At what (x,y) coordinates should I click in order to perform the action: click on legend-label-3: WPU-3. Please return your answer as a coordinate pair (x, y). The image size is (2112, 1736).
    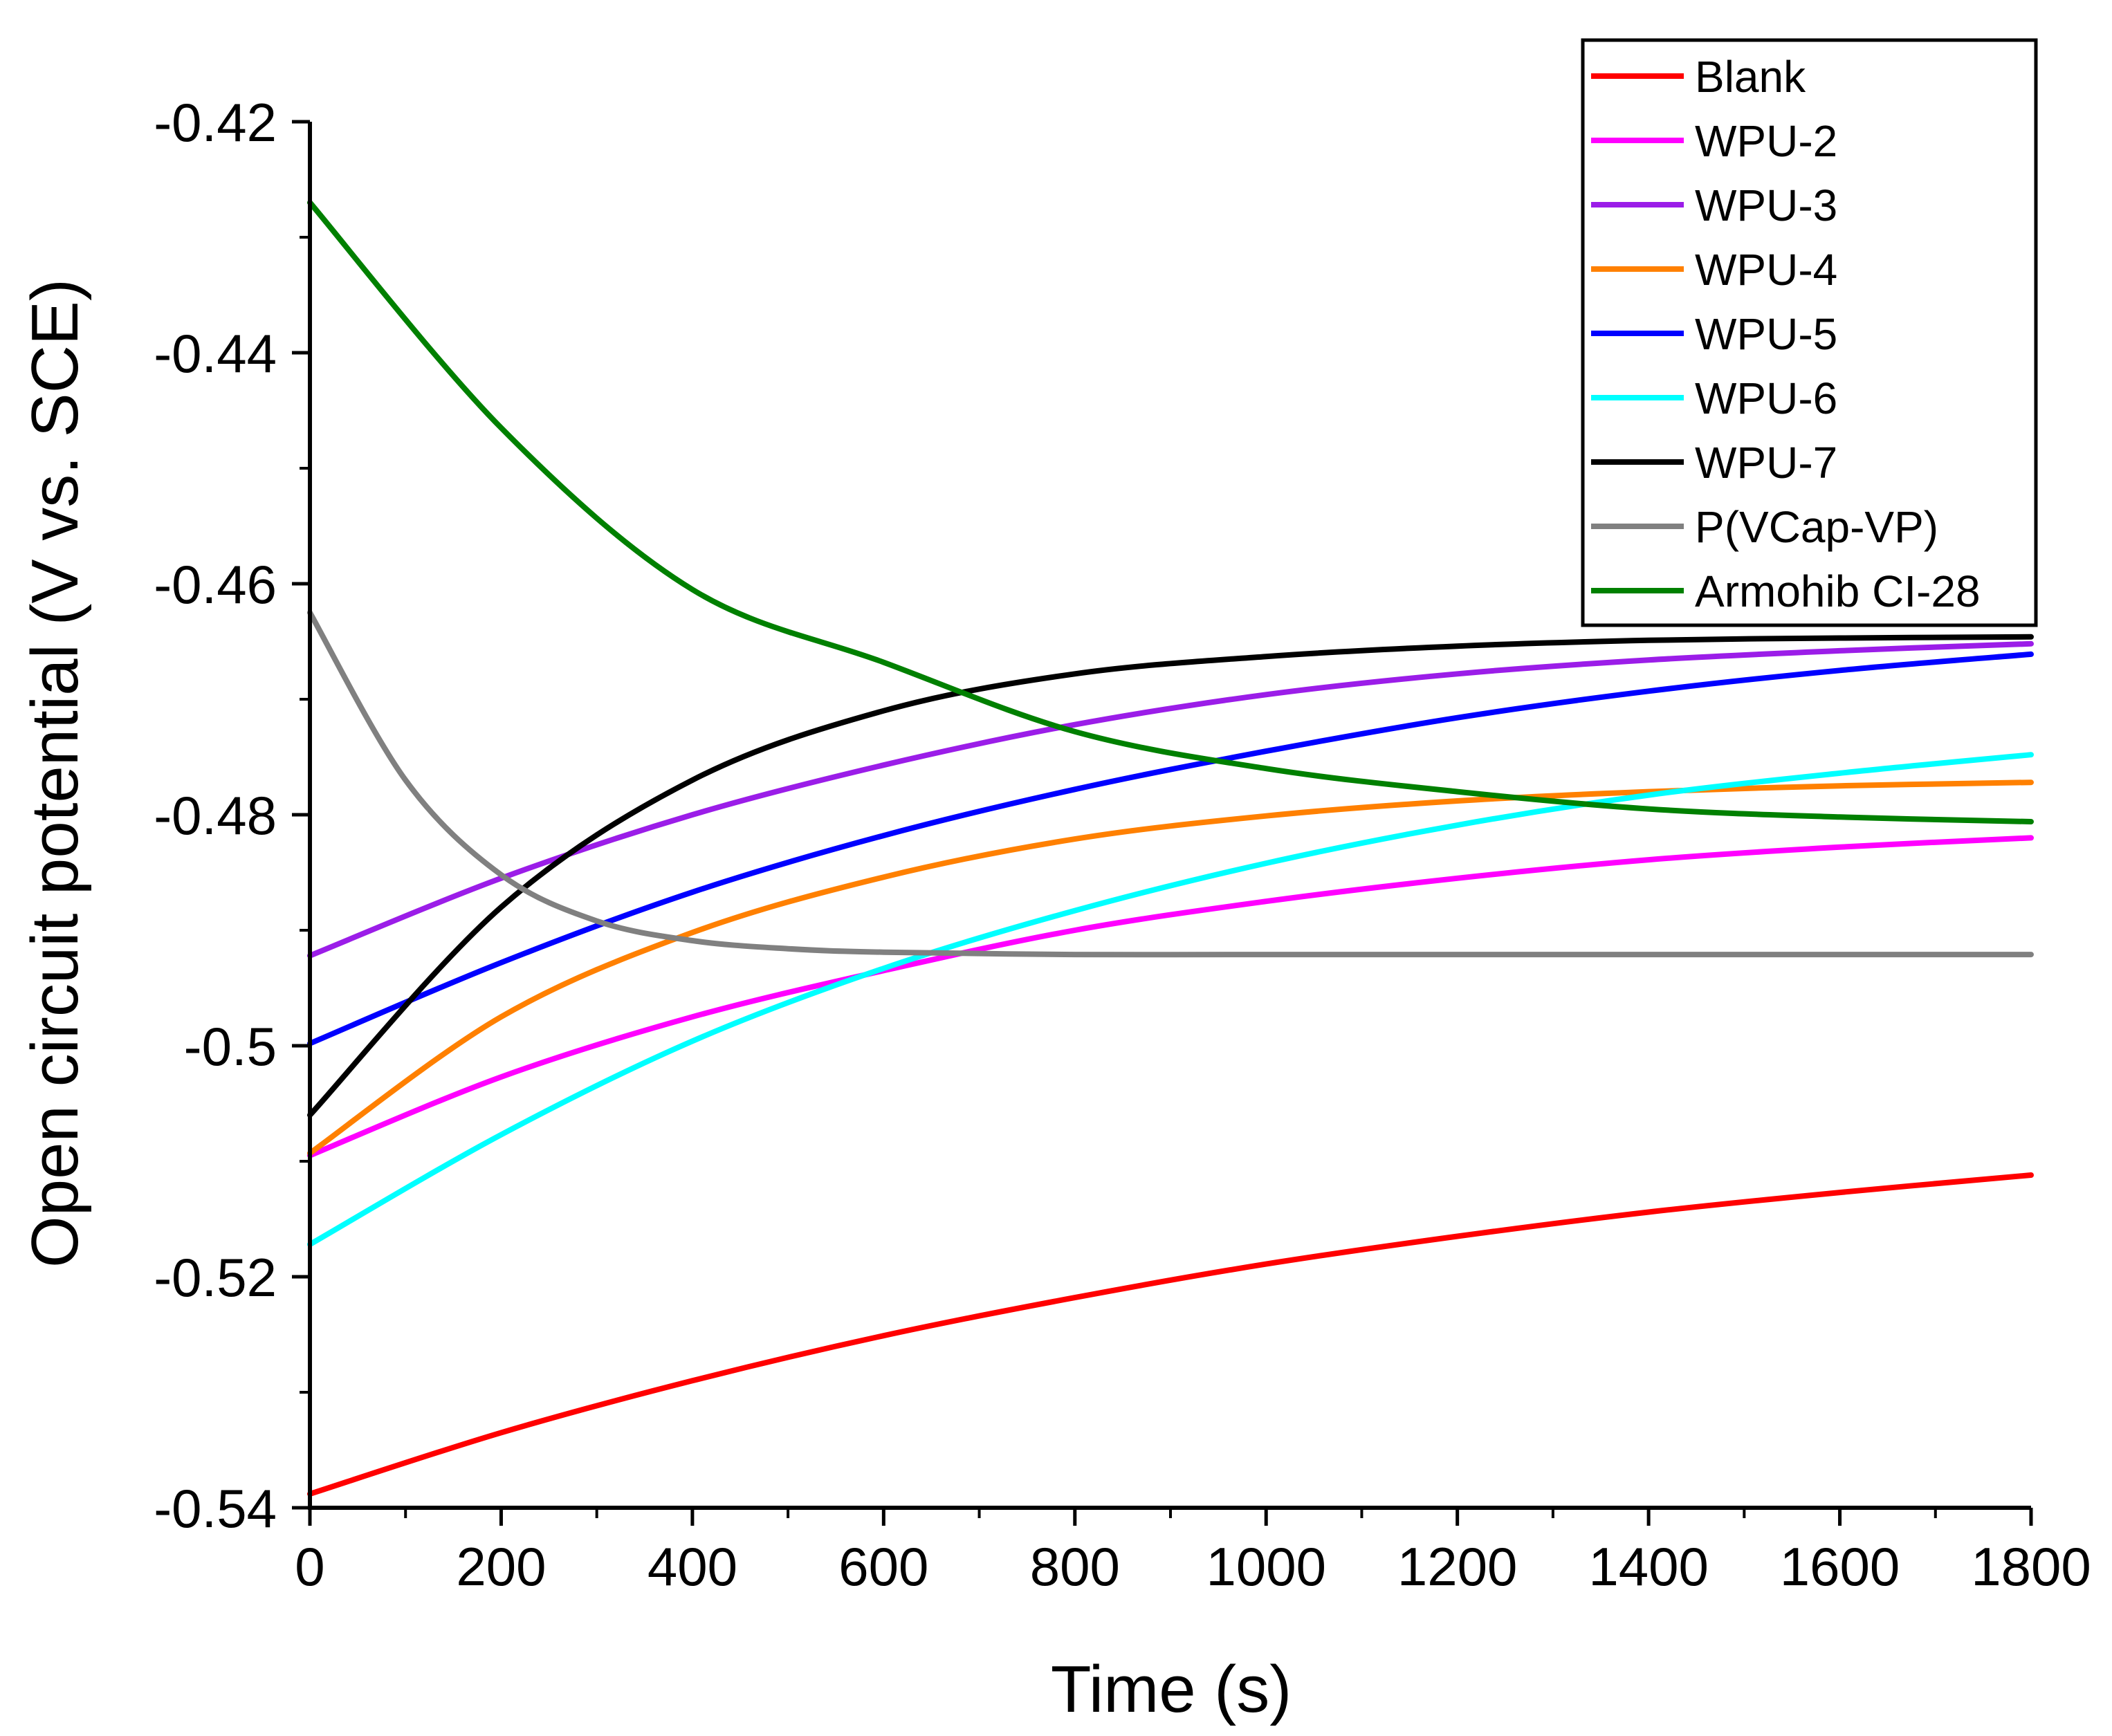
    Looking at the image, I should click on (1766, 205).